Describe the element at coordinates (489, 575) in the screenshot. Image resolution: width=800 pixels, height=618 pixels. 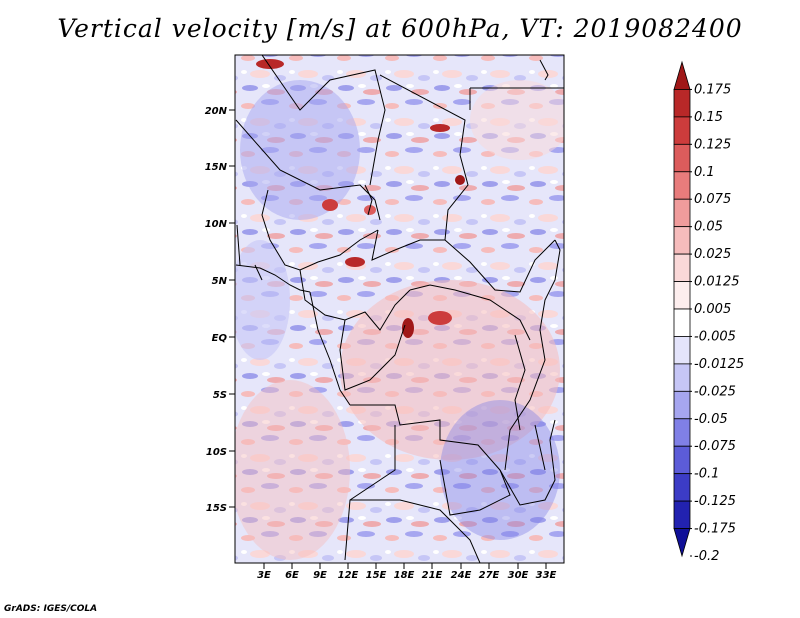
I see `lon-label: 27E` at that location.